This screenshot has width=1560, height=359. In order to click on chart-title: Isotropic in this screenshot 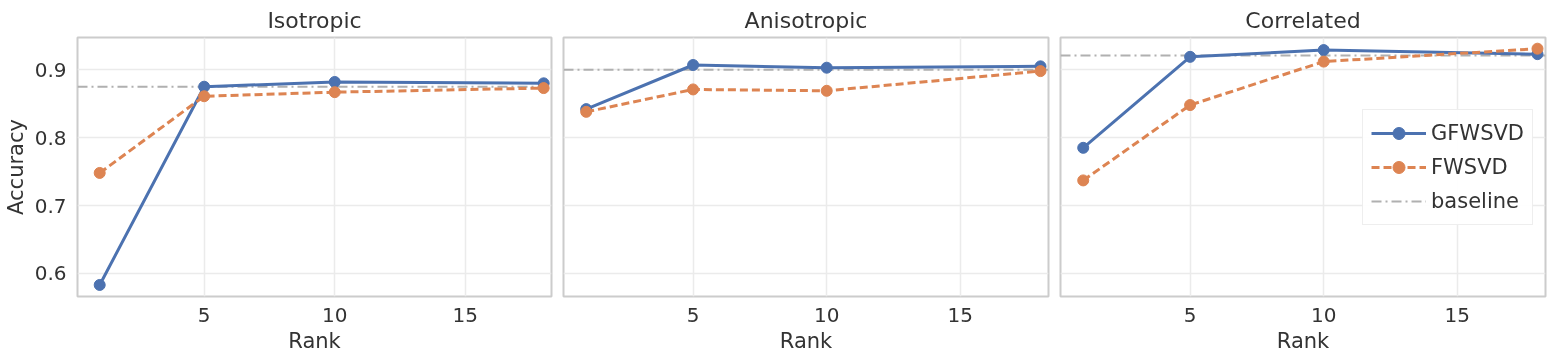, I will do `click(314, 20)`.